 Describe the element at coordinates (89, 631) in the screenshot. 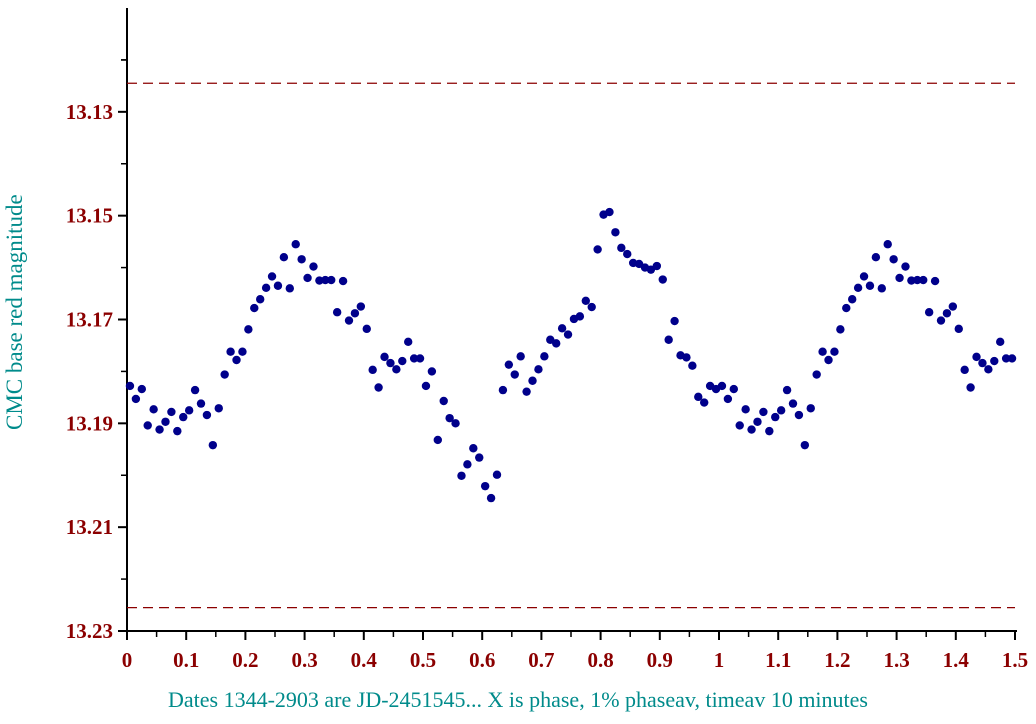

I see `y-tick-label: 13.23` at that location.